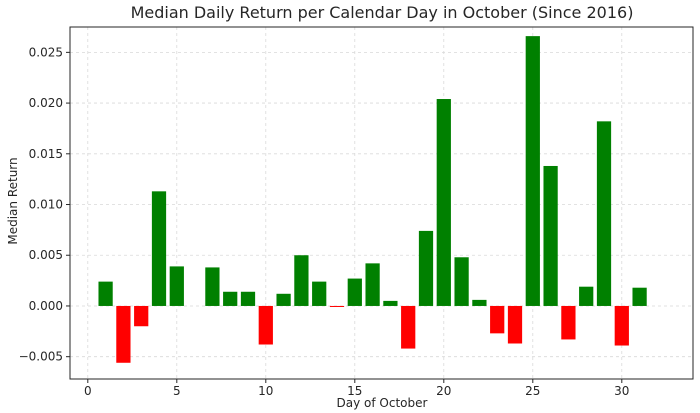 The image size is (700, 413). I want to click on x-tick-label: 15, so click(354, 391).